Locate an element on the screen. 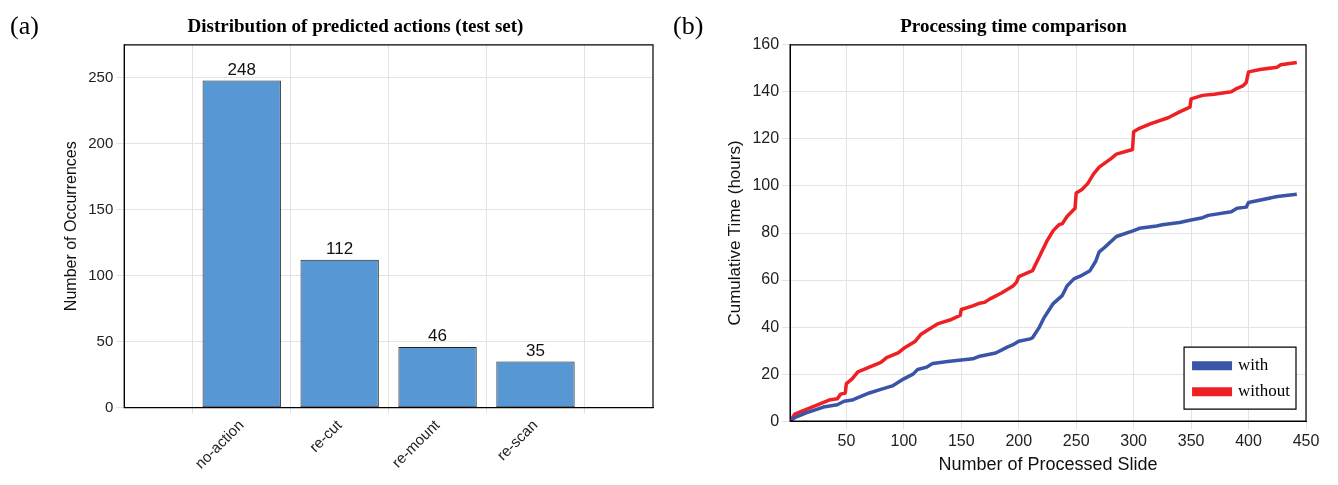 The width and height of the screenshot is (1338, 485). y-tick-label: 50 is located at coordinates (105, 340).